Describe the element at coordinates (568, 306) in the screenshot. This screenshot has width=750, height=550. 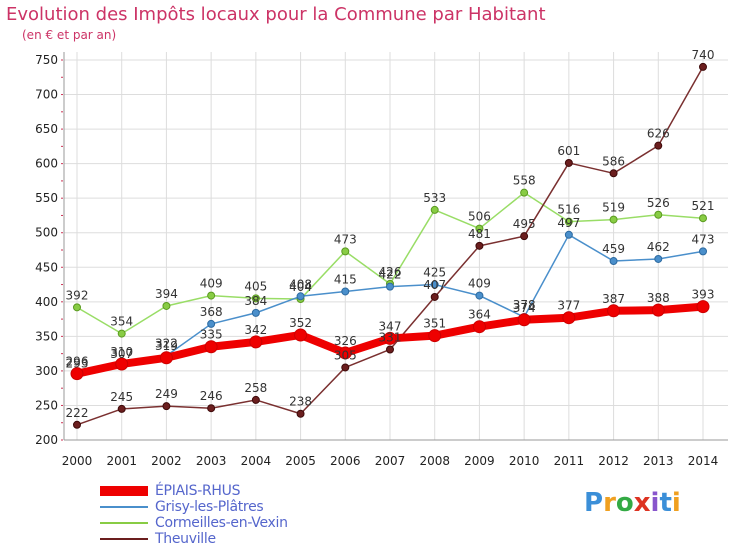
I see `data-label-epiais-rhus: 377` at that location.